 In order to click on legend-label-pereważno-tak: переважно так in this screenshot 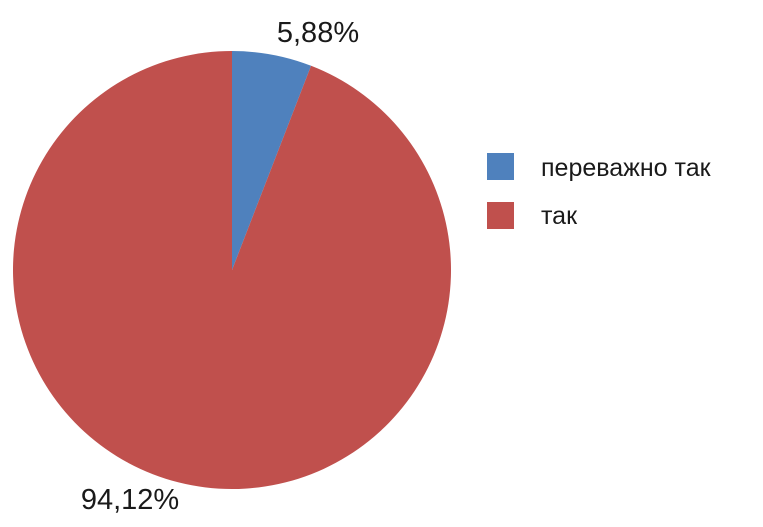, I will do `click(626, 168)`.